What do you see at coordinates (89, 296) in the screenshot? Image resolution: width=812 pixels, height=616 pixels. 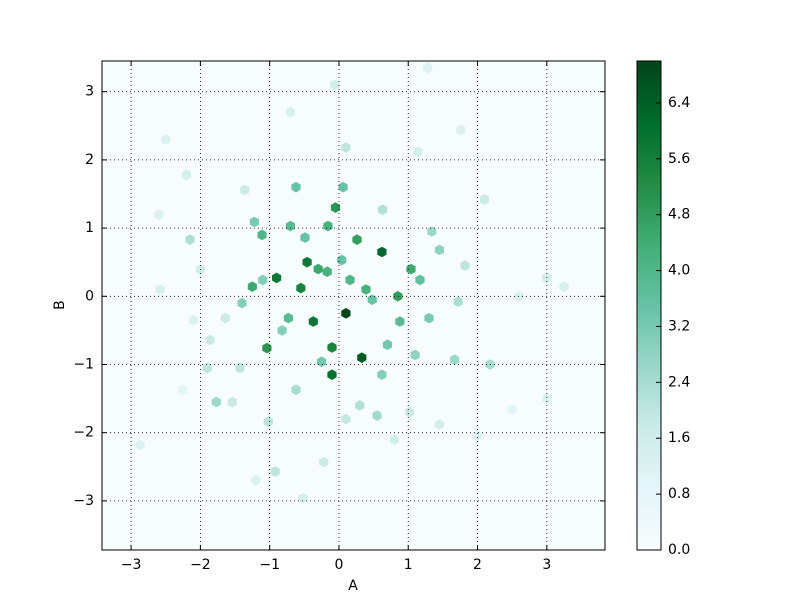 I see `y-tick-label: 0` at bounding box center [89, 296].